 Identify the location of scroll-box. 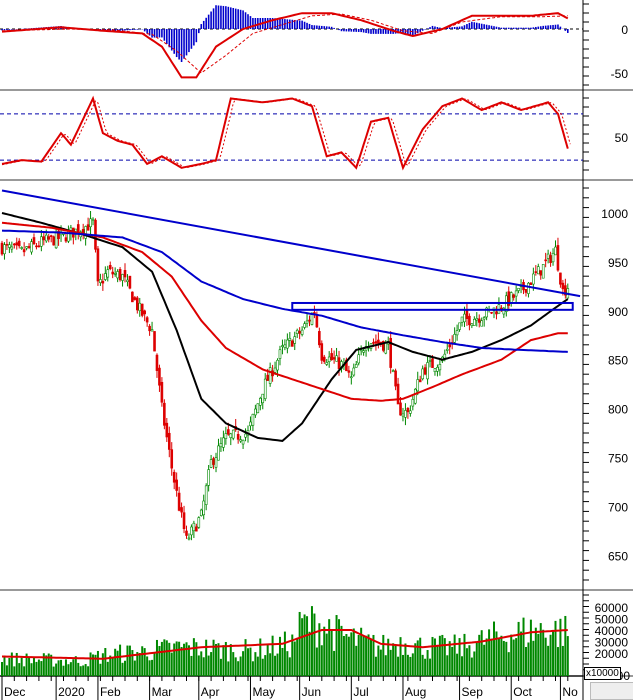
(611, 691).